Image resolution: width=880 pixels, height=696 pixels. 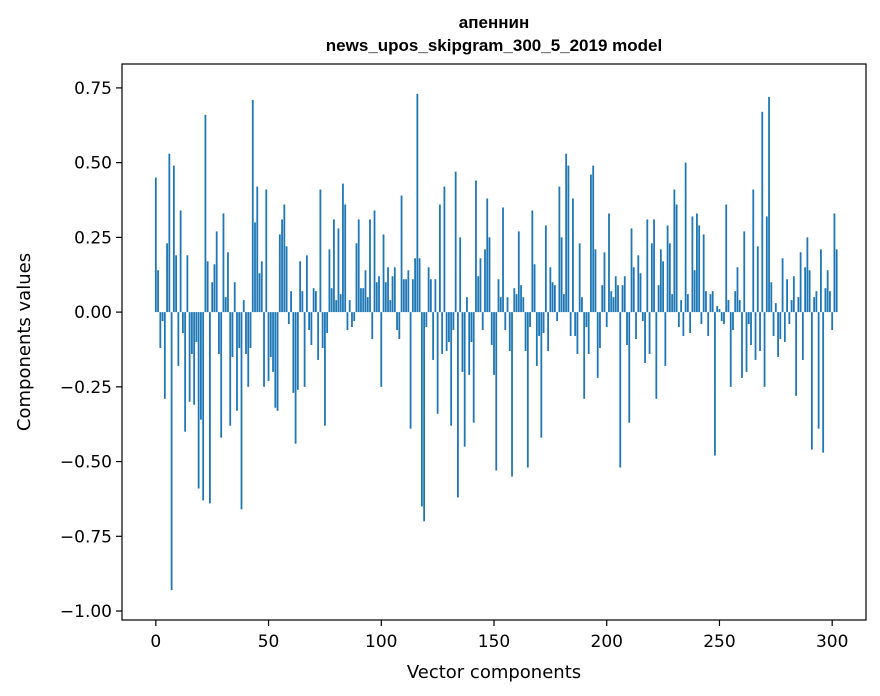 I want to click on y-axis-ticks: 0.75 0.50 0.25 0.00 −0.25 −0.50 −0.75 −1.00, so click(x=91, y=350).